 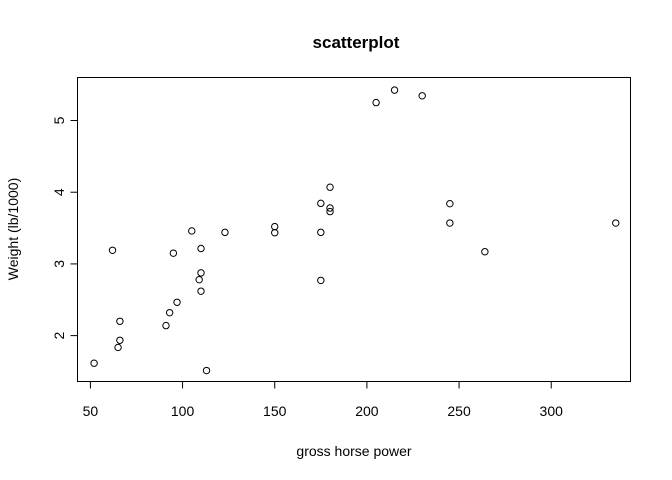 I want to click on chart-title: scatterplot, so click(x=356, y=42).